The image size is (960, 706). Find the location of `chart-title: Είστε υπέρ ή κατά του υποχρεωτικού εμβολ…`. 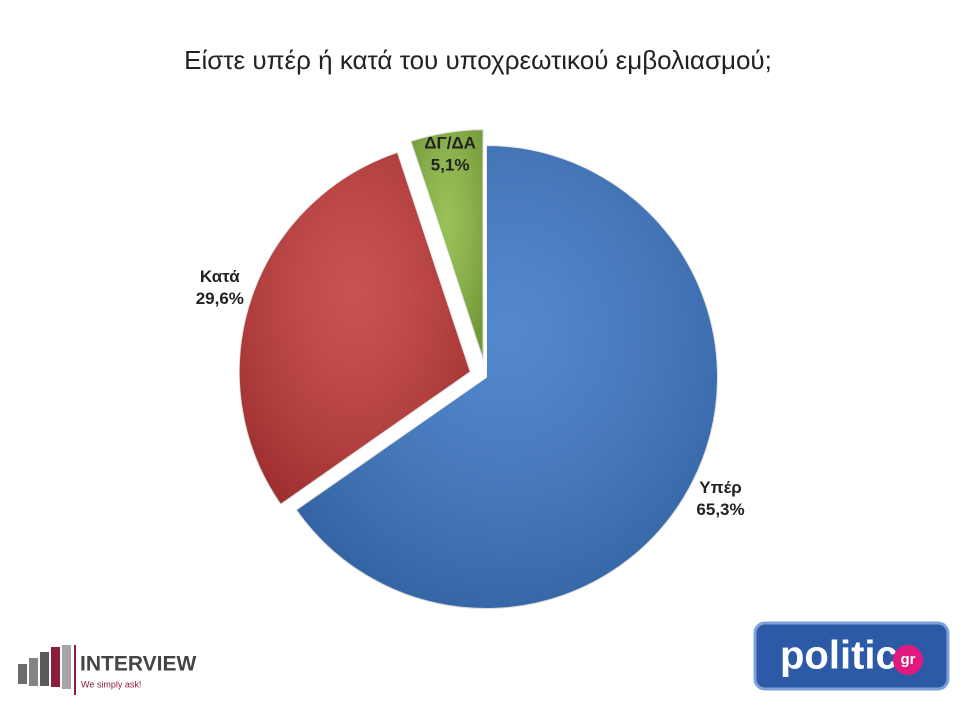

chart-title: Είστε υπέρ ή κατά του υποχρεωτικού εμβολ… is located at coordinates (478, 60).